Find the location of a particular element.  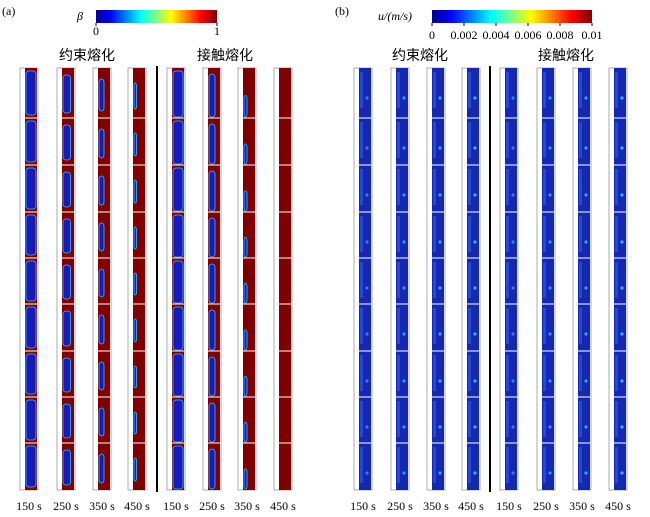

colorbar-tick-label: 0 is located at coordinates (432, 35).